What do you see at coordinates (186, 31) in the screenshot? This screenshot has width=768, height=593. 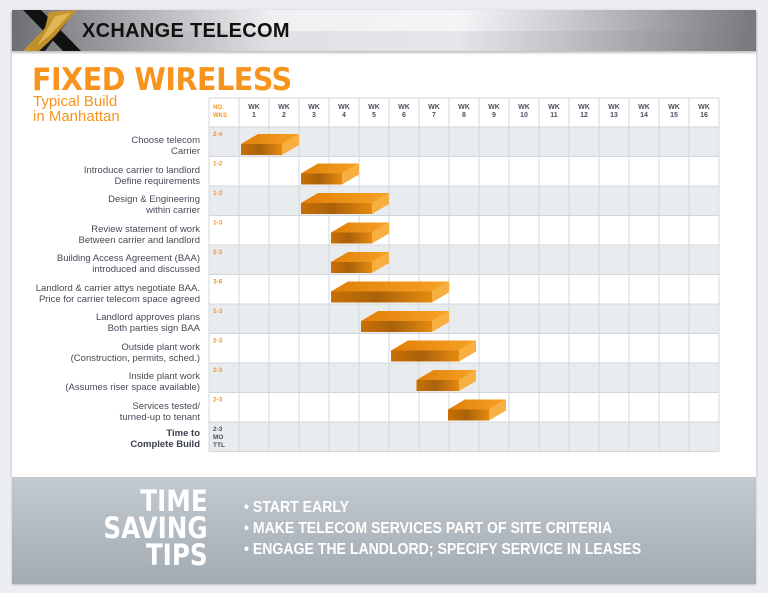 I see `brand-name: XCHANGE TELECOM` at bounding box center [186, 31].